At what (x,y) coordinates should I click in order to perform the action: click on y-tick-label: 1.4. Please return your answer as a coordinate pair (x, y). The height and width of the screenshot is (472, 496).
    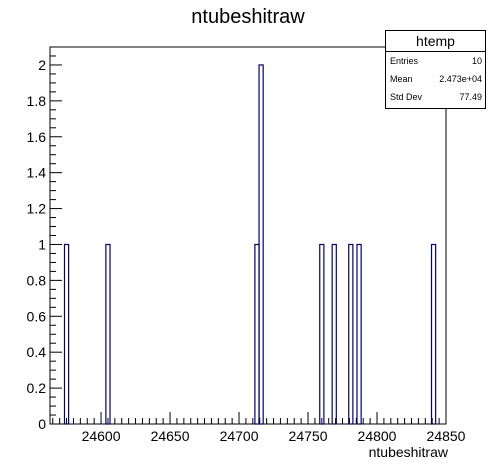
    Looking at the image, I should click on (37, 173).